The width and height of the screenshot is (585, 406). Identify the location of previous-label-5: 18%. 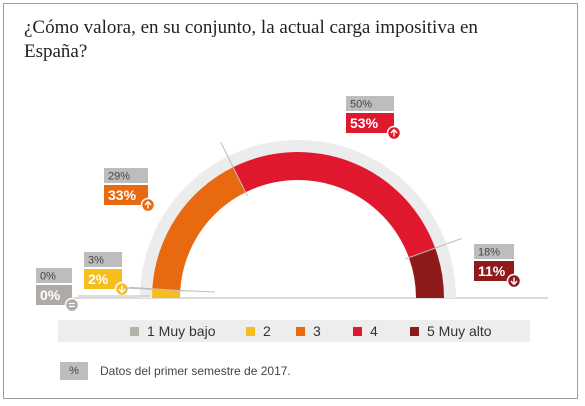
(489, 253).